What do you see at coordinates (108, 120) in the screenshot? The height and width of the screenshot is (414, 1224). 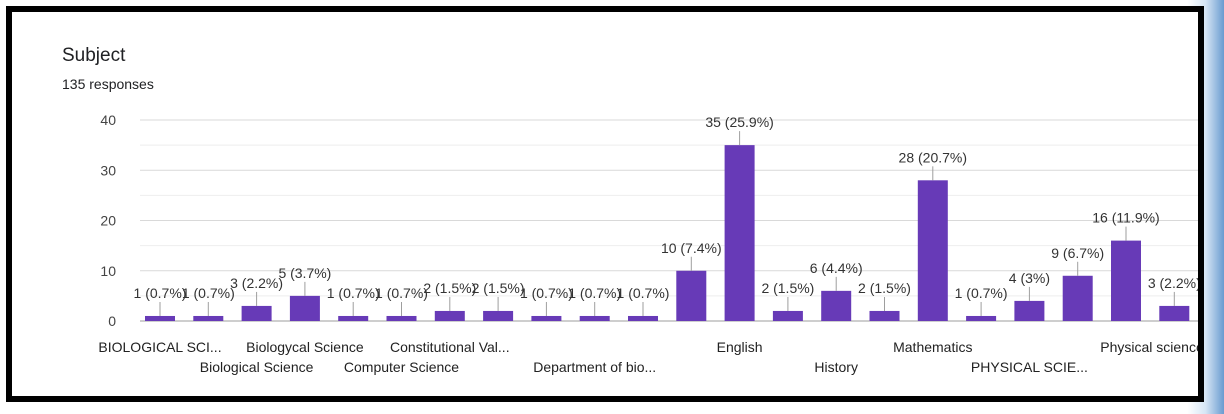 I see `y-tick-label: 40` at bounding box center [108, 120].